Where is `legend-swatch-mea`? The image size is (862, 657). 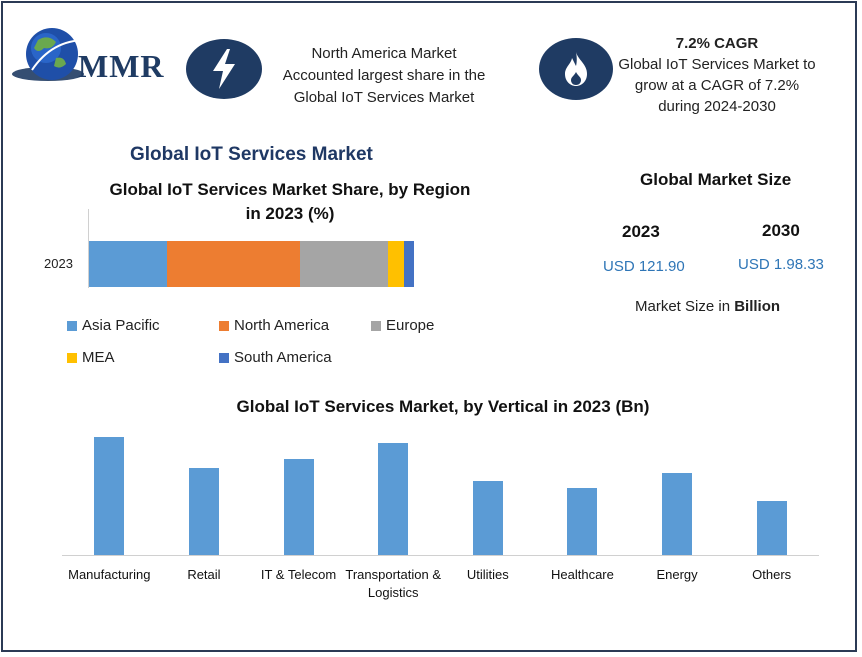
legend-swatch-mea is located at coordinates (72, 357).